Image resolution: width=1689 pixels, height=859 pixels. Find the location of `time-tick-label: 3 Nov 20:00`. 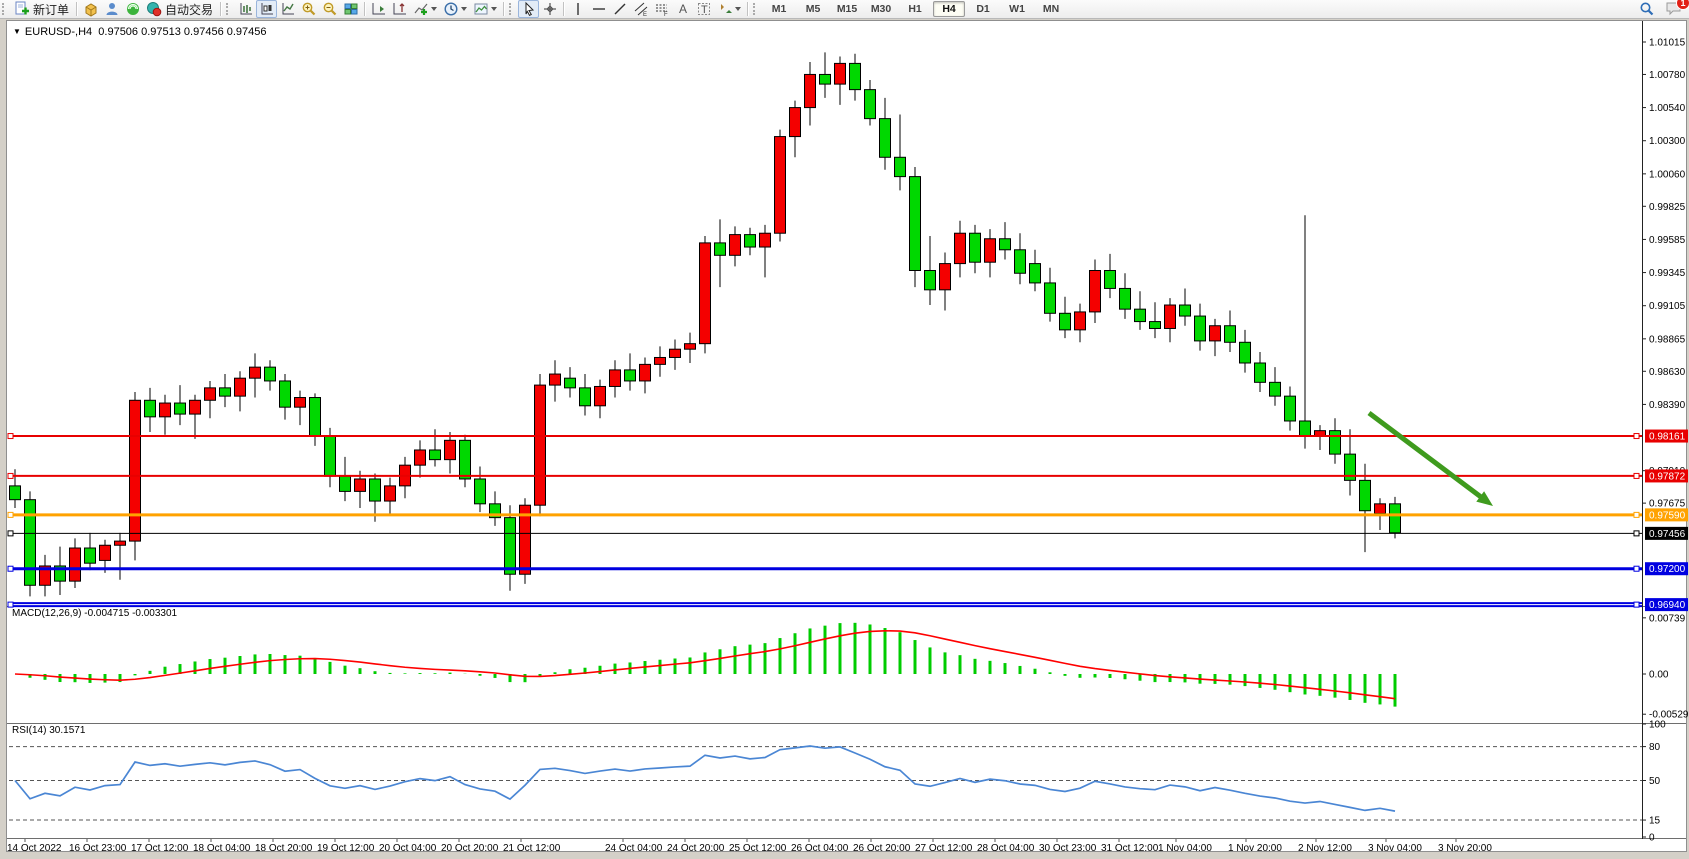

time-tick-label: 3 Nov 20:00 is located at coordinates (1465, 847).